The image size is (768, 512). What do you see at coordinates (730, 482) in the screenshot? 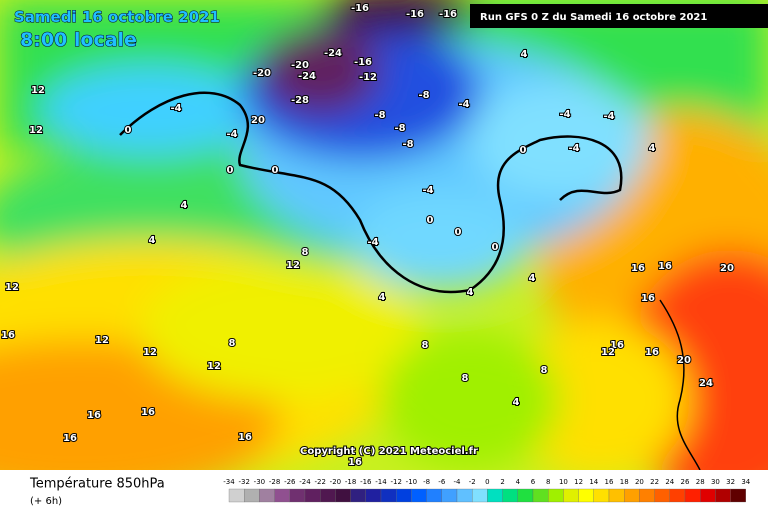
I see `scale-label: 32` at bounding box center [730, 482].